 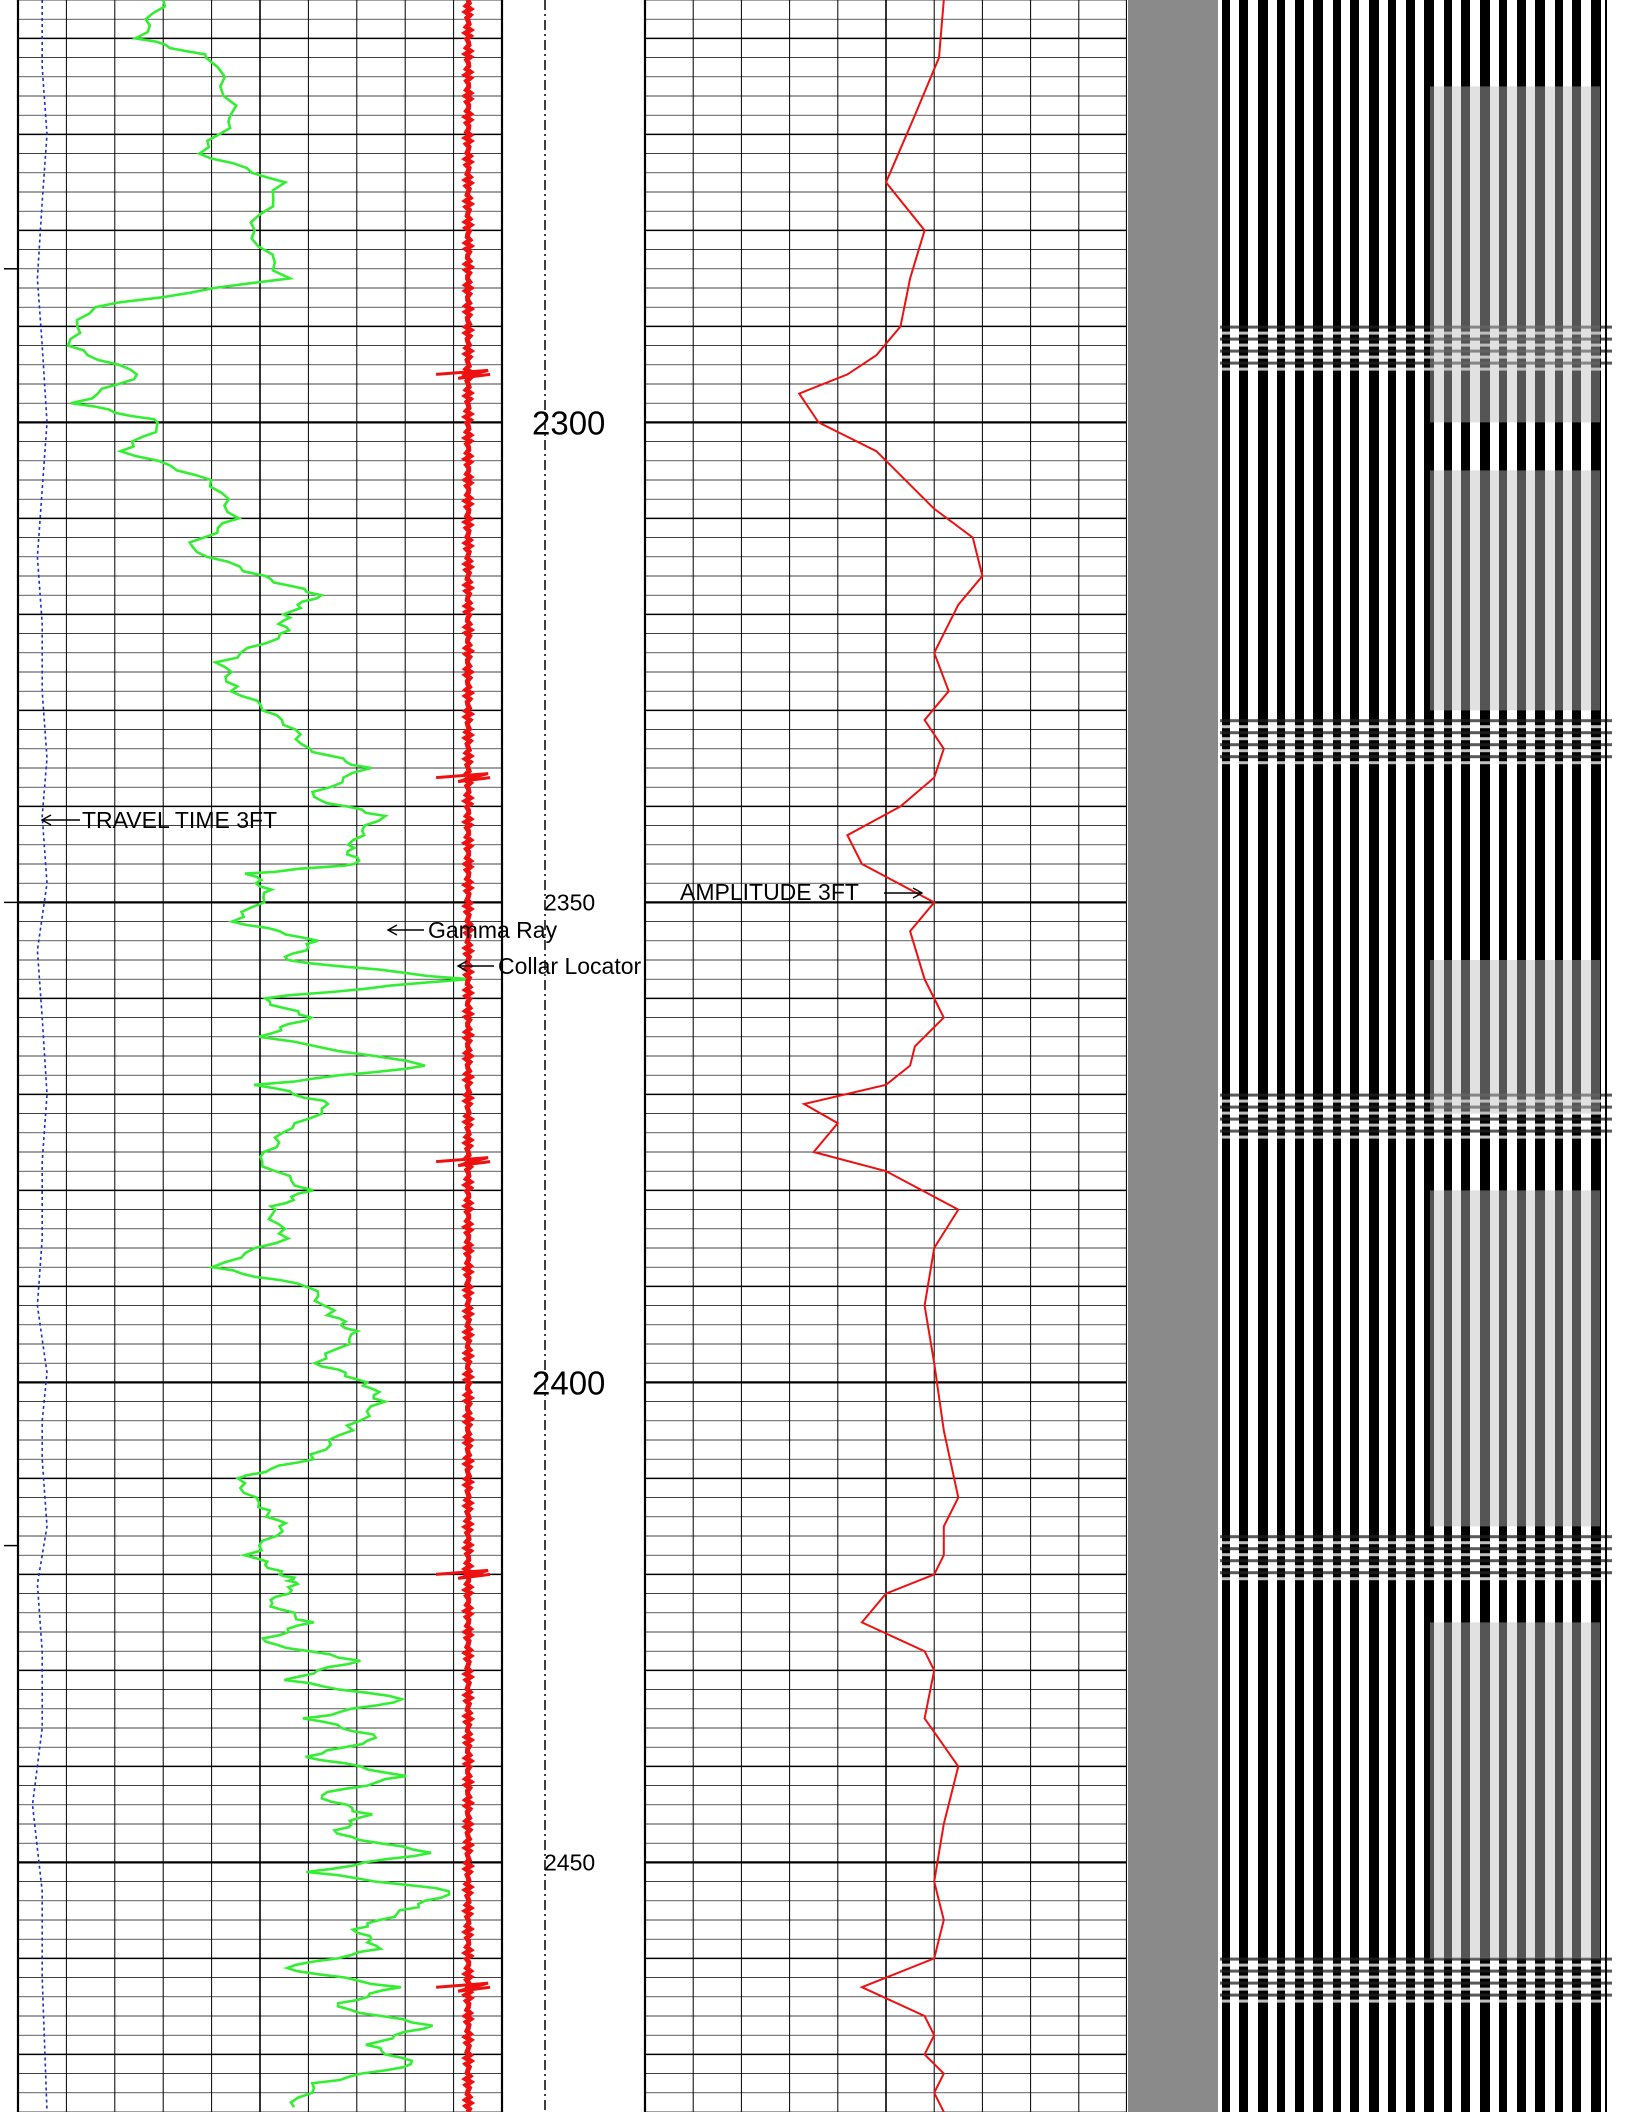 What do you see at coordinates (890, 1056) in the screenshot?
I see `amplitude-curve` at bounding box center [890, 1056].